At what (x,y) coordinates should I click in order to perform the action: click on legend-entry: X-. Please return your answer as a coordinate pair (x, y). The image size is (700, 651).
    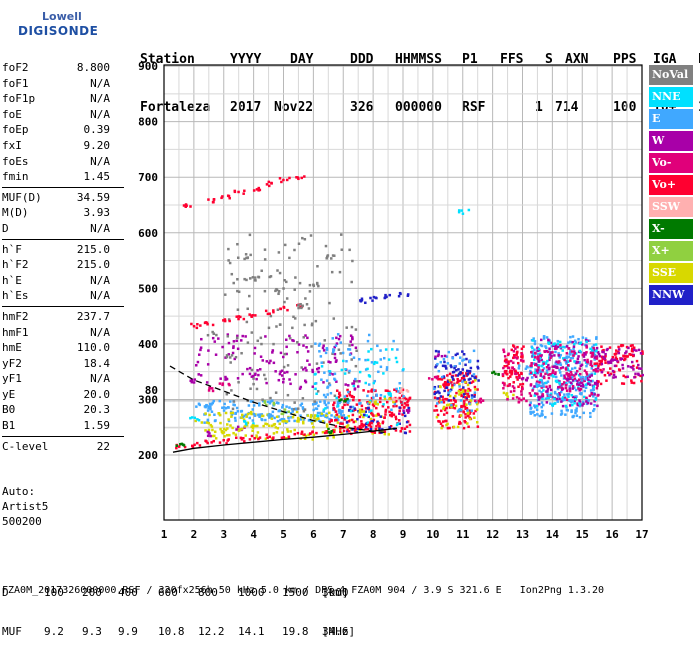
    Looking at the image, I should click on (671, 229).